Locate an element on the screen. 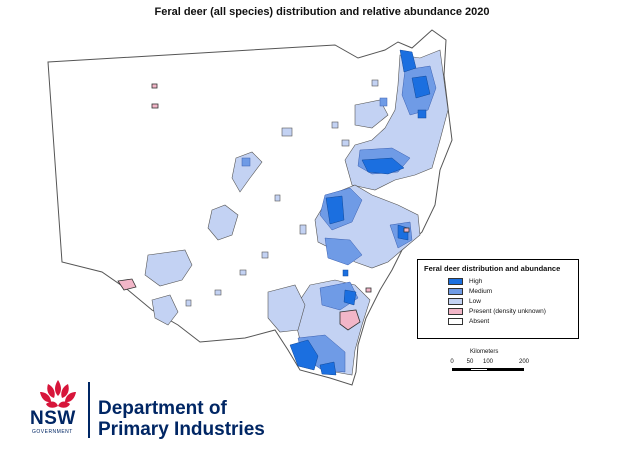 This screenshot has height=456, width=644. legend-swatch-low is located at coordinates (455, 301).